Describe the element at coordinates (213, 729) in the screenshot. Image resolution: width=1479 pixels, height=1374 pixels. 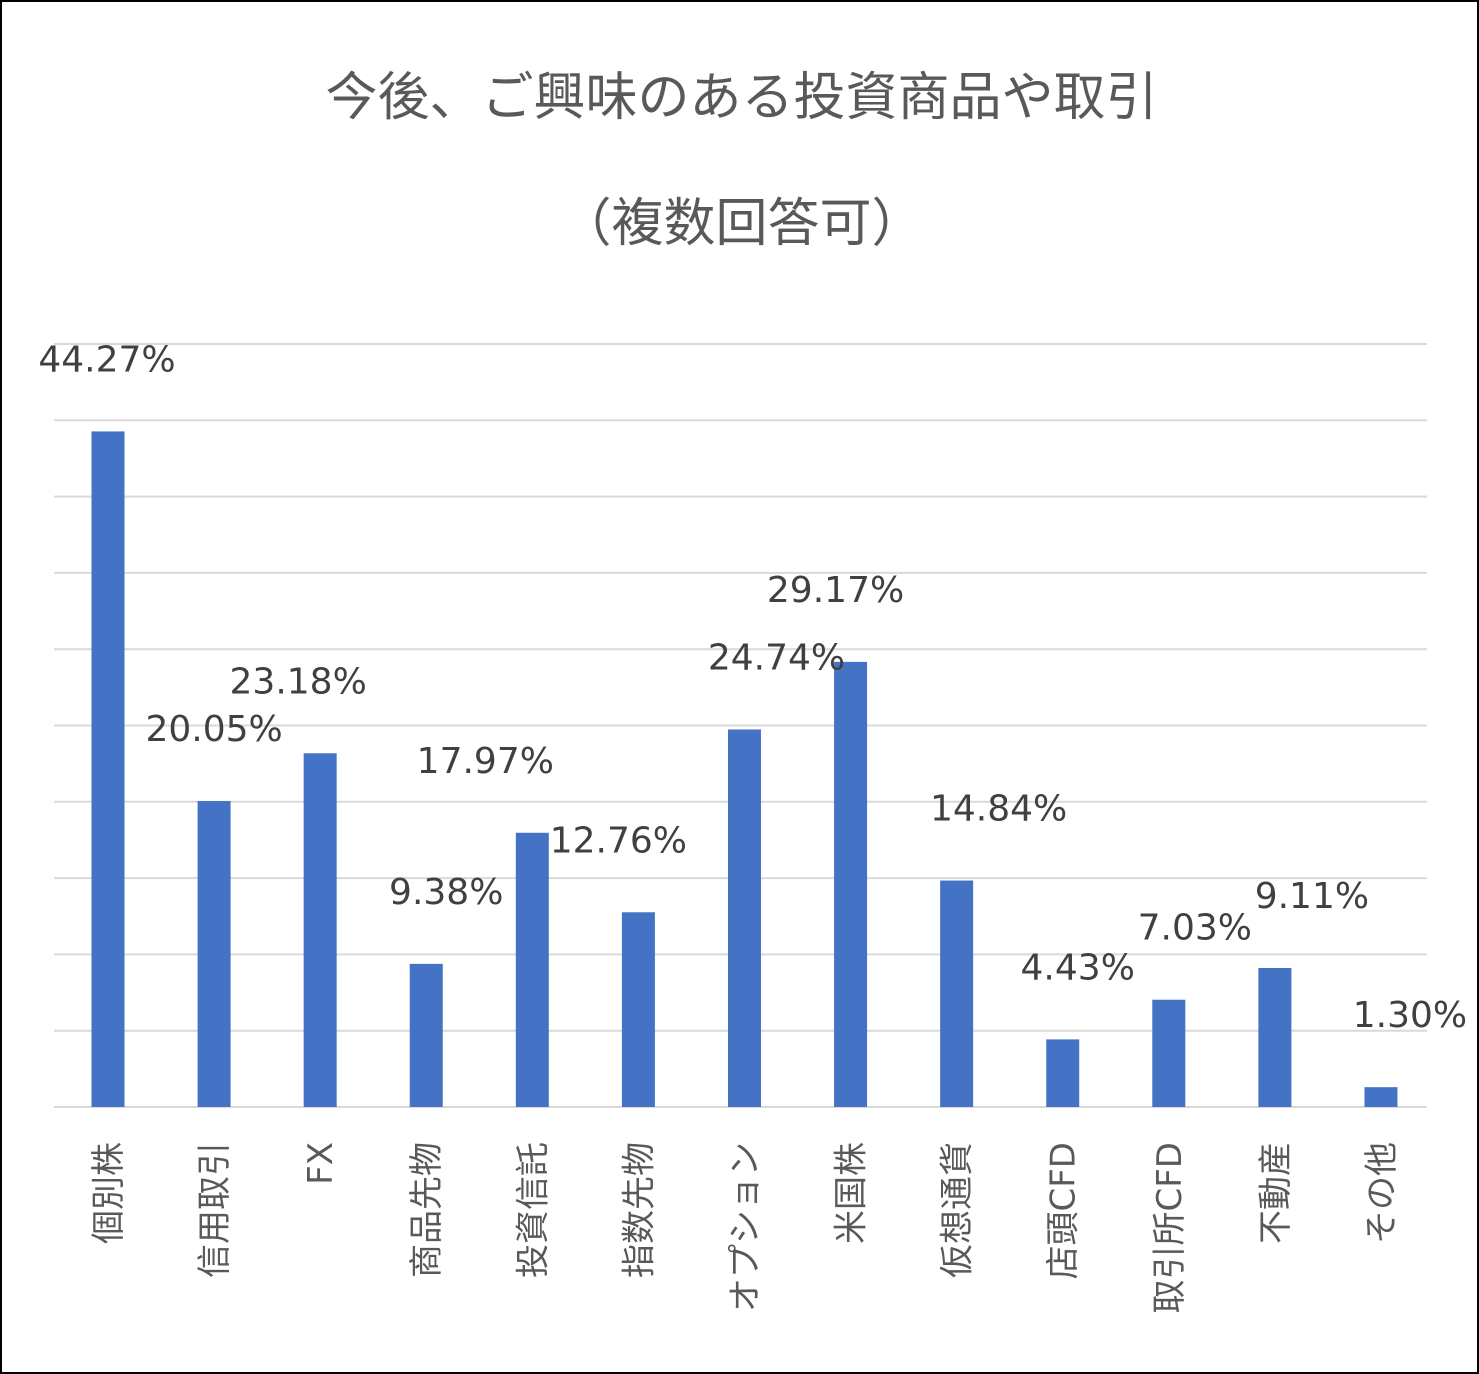
I see `data-label: 20.05%` at that location.